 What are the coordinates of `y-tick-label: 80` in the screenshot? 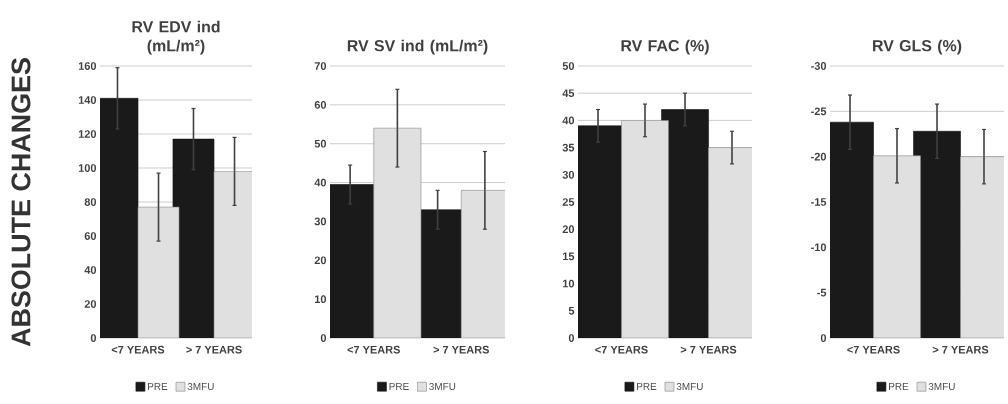 It's located at (90, 202).